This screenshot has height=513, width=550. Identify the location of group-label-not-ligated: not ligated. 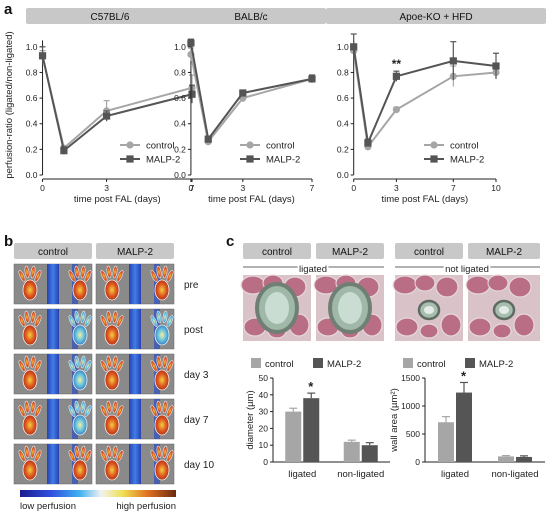
(467, 269).